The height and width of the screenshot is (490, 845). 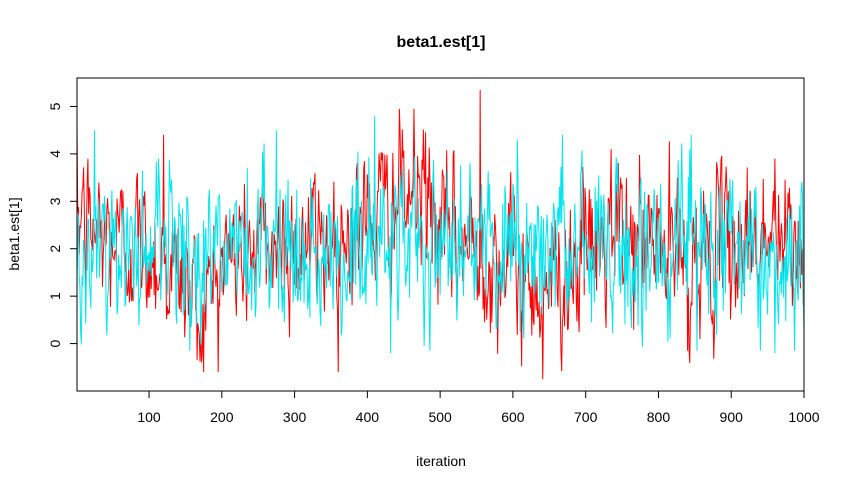 I want to click on x-tick-label: 1000, so click(x=803, y=417).